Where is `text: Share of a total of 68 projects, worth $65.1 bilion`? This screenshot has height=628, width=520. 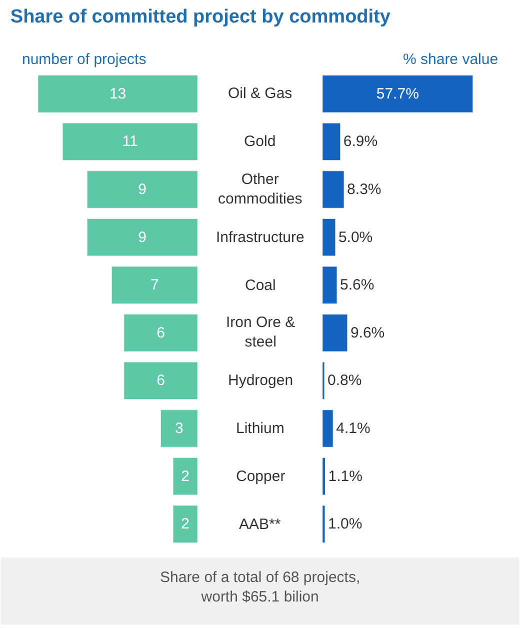
text: Share of a total of 68 projects, worth $65.1 bilion is located at coordinates (260, 587).